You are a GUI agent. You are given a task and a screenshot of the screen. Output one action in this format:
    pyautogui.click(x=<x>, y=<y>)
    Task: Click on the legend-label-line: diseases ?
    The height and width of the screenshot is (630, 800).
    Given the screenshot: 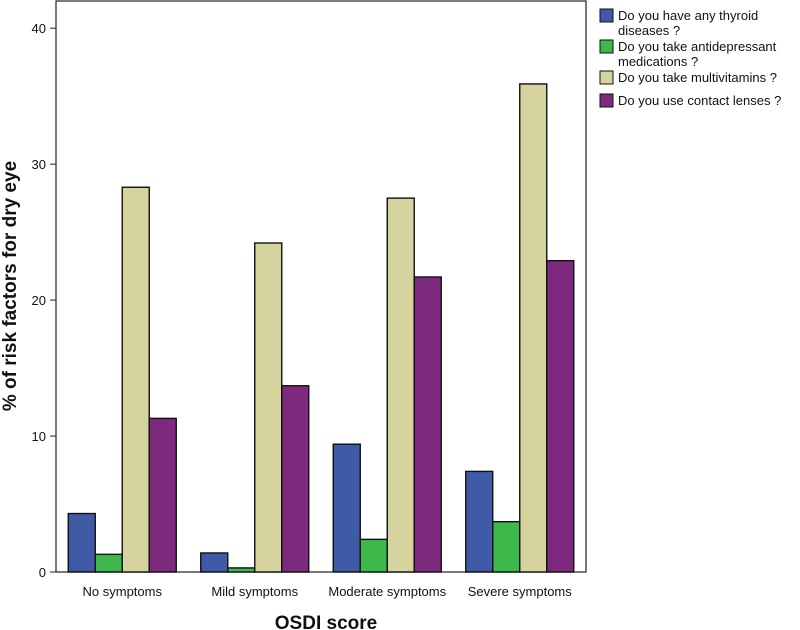 What is the action you would take?
    pyautogui.click(x=649, y=30)
    